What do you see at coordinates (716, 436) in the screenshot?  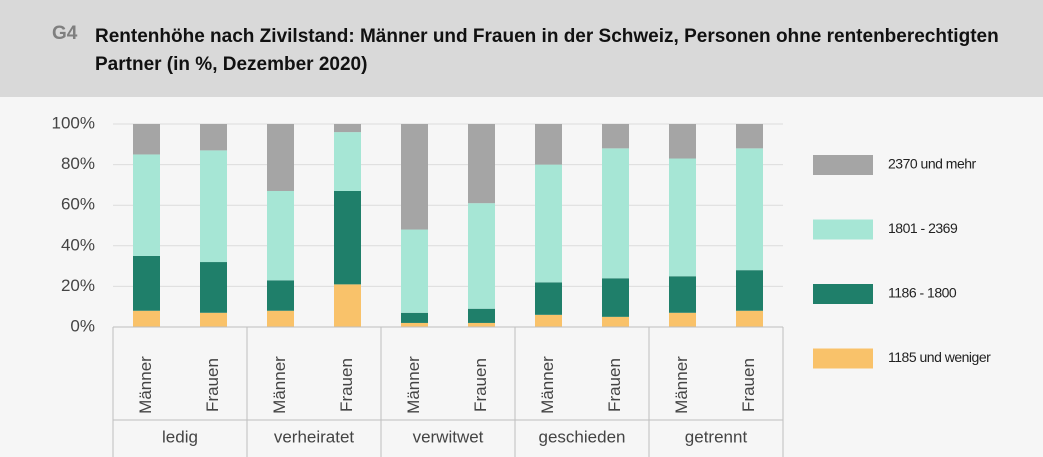 I see `group-label: getrennt` at bounding box center [716, 436].